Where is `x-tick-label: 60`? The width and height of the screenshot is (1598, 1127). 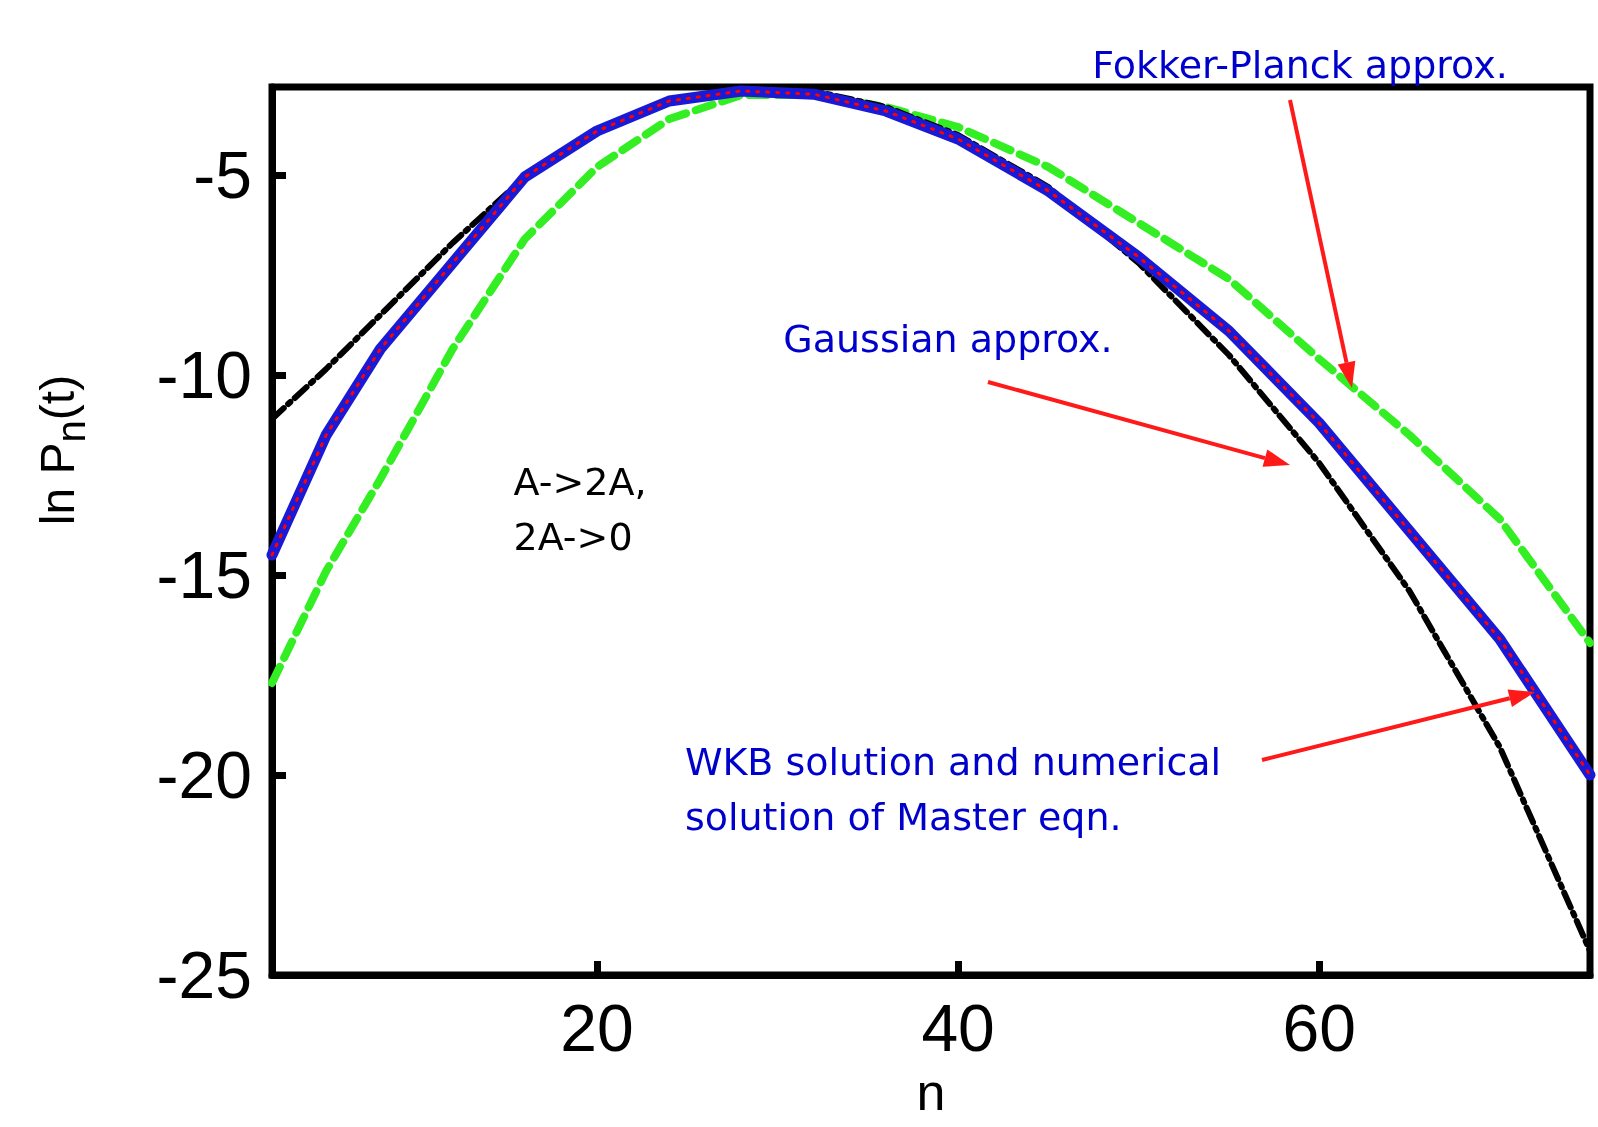
x-tick-label: 60 is located at coordinates (1319, 1028).